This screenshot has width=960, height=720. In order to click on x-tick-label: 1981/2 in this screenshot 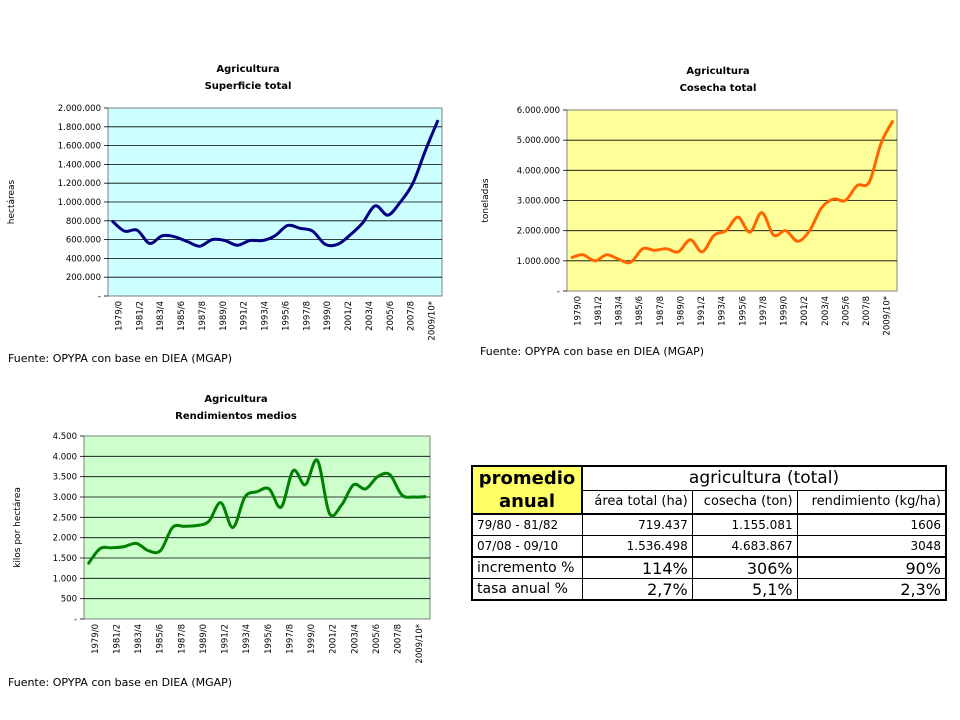, I will do `click(117, 639)`.